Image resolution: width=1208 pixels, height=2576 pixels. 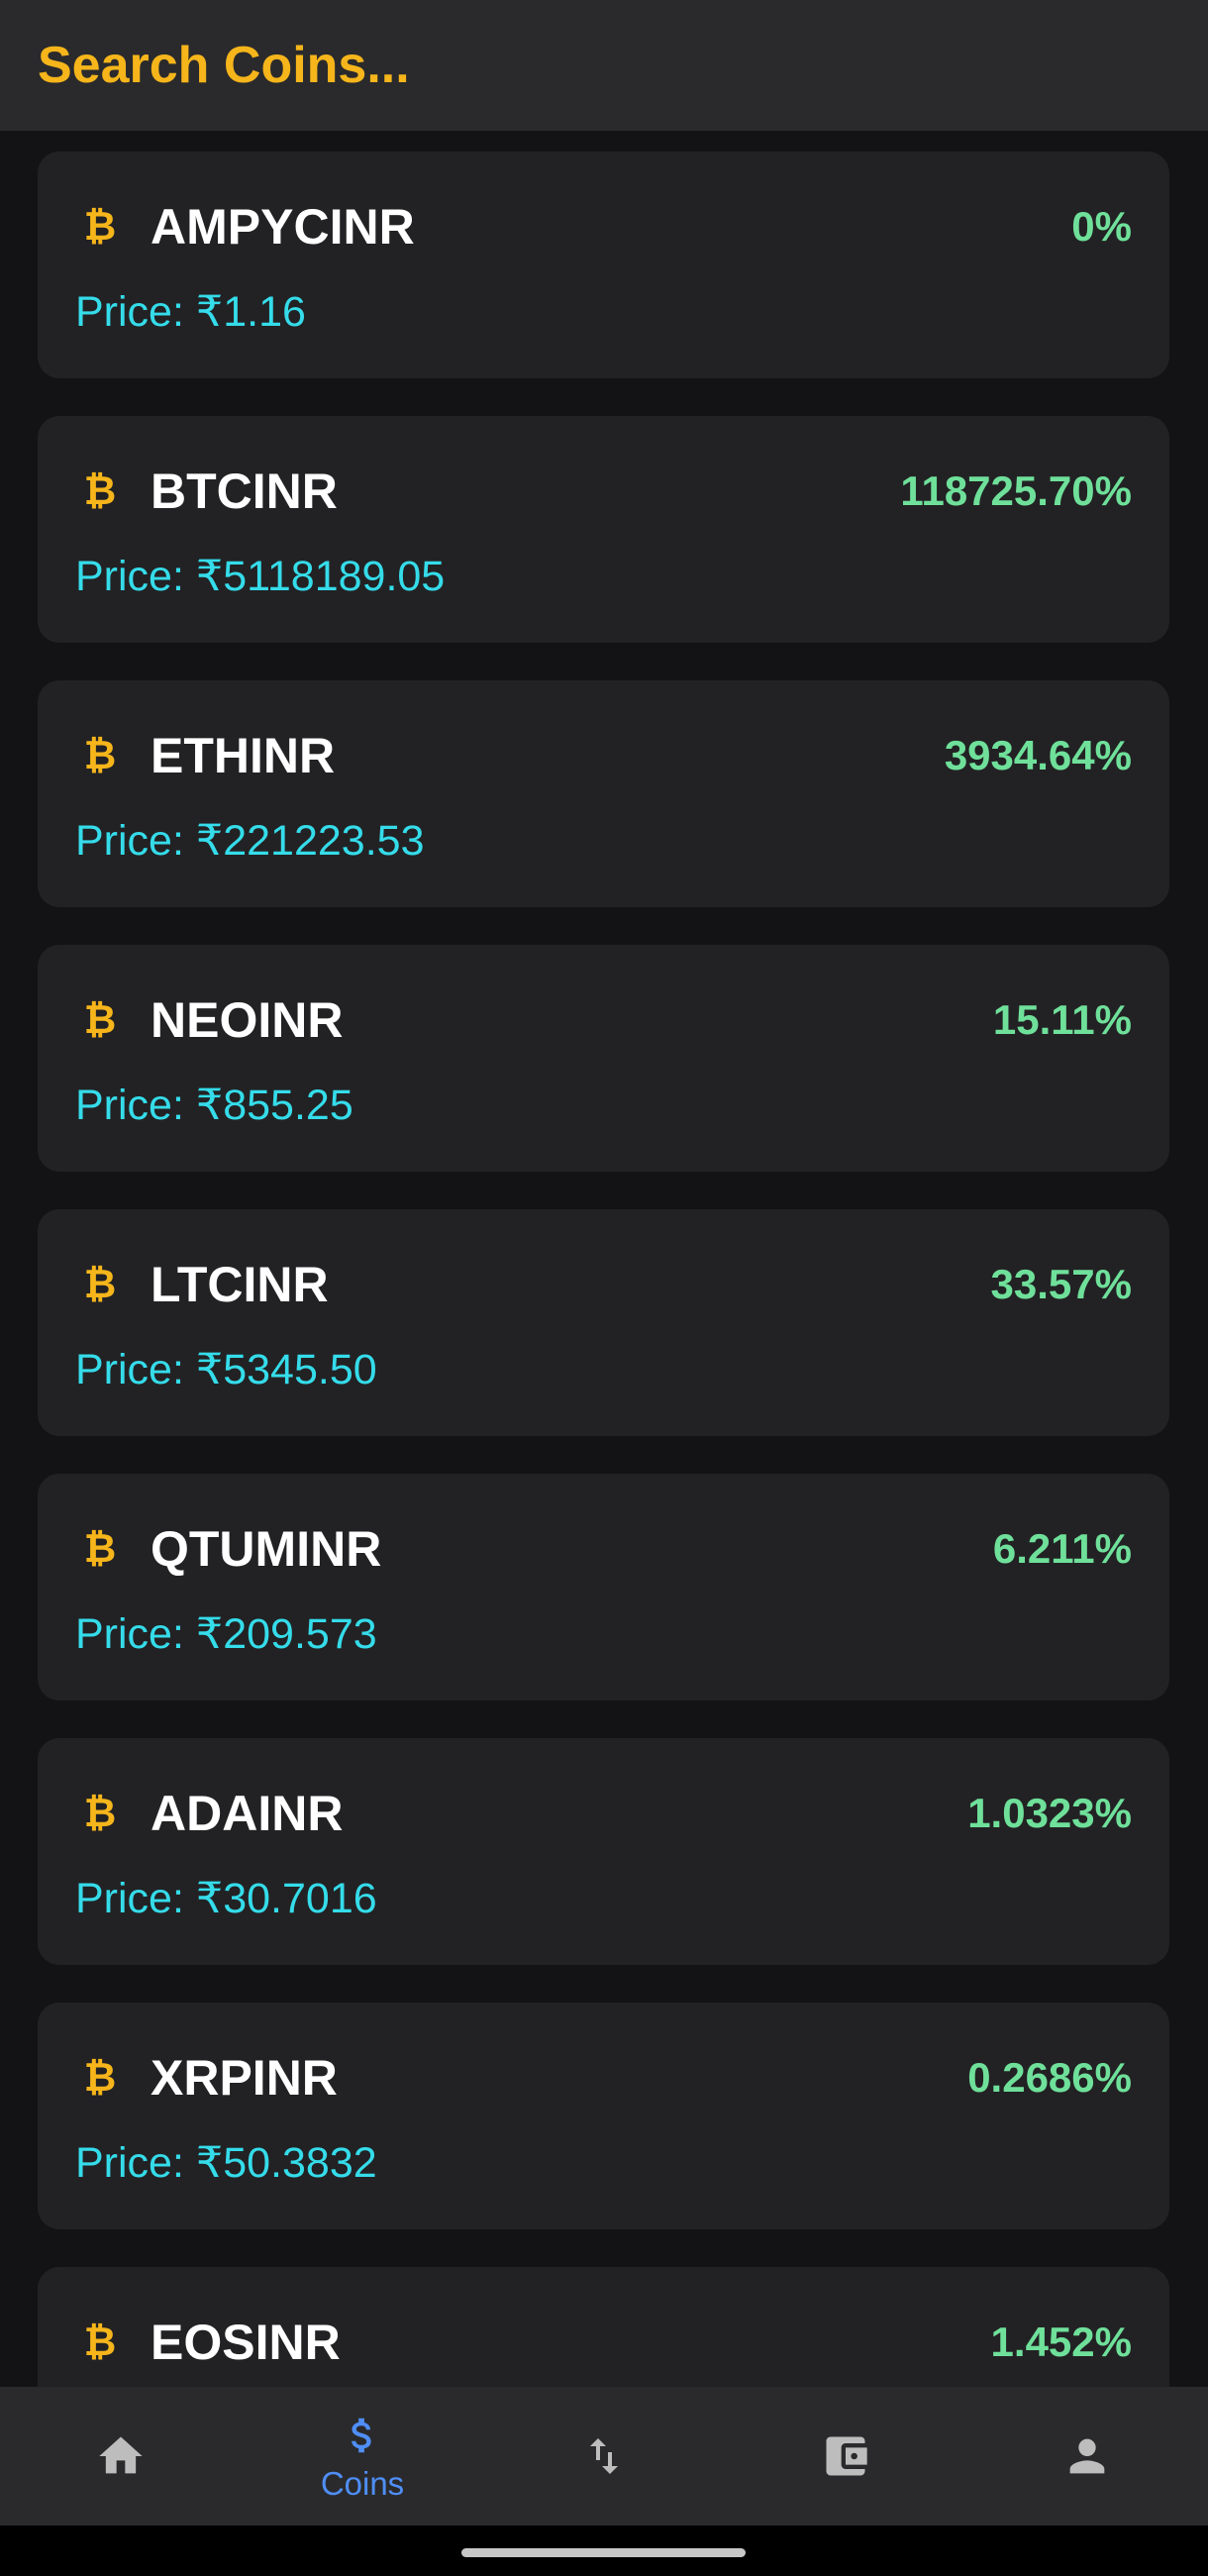 What do you see at coordinates (362, 2483) in the screenshot?
I see `nav-label-coins: Coins` at bounding box center [362, 2483].